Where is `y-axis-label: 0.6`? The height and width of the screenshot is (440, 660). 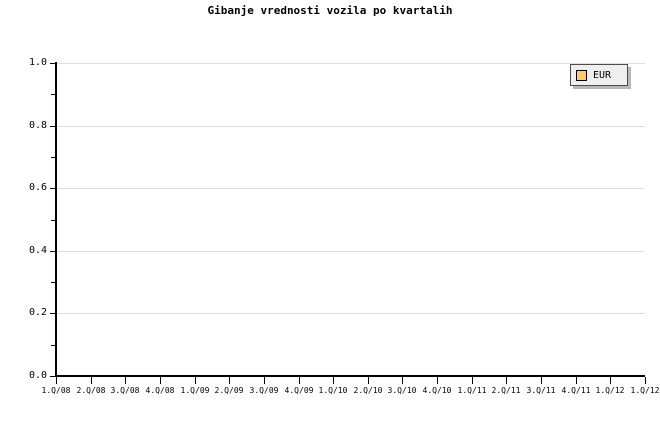 y-axis-label: 0.6 is located at coordinates (37, 188).